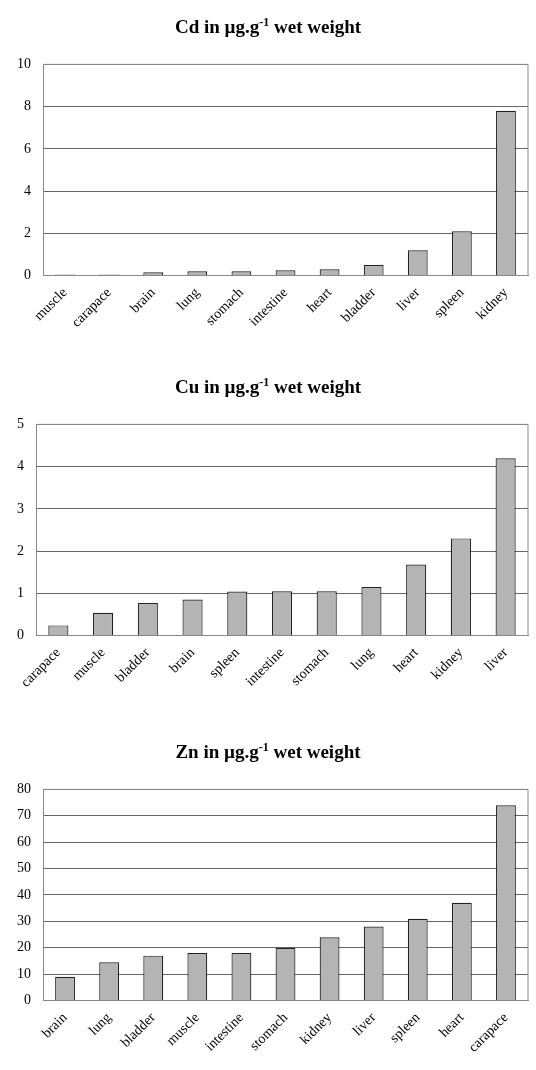  I want to click on y-tick-label: 50, so click(24, 868).